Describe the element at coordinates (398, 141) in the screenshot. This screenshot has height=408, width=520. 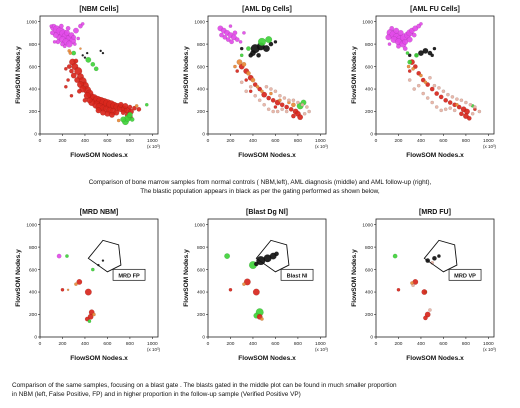
I see `x-tick-label: 200` at that location.